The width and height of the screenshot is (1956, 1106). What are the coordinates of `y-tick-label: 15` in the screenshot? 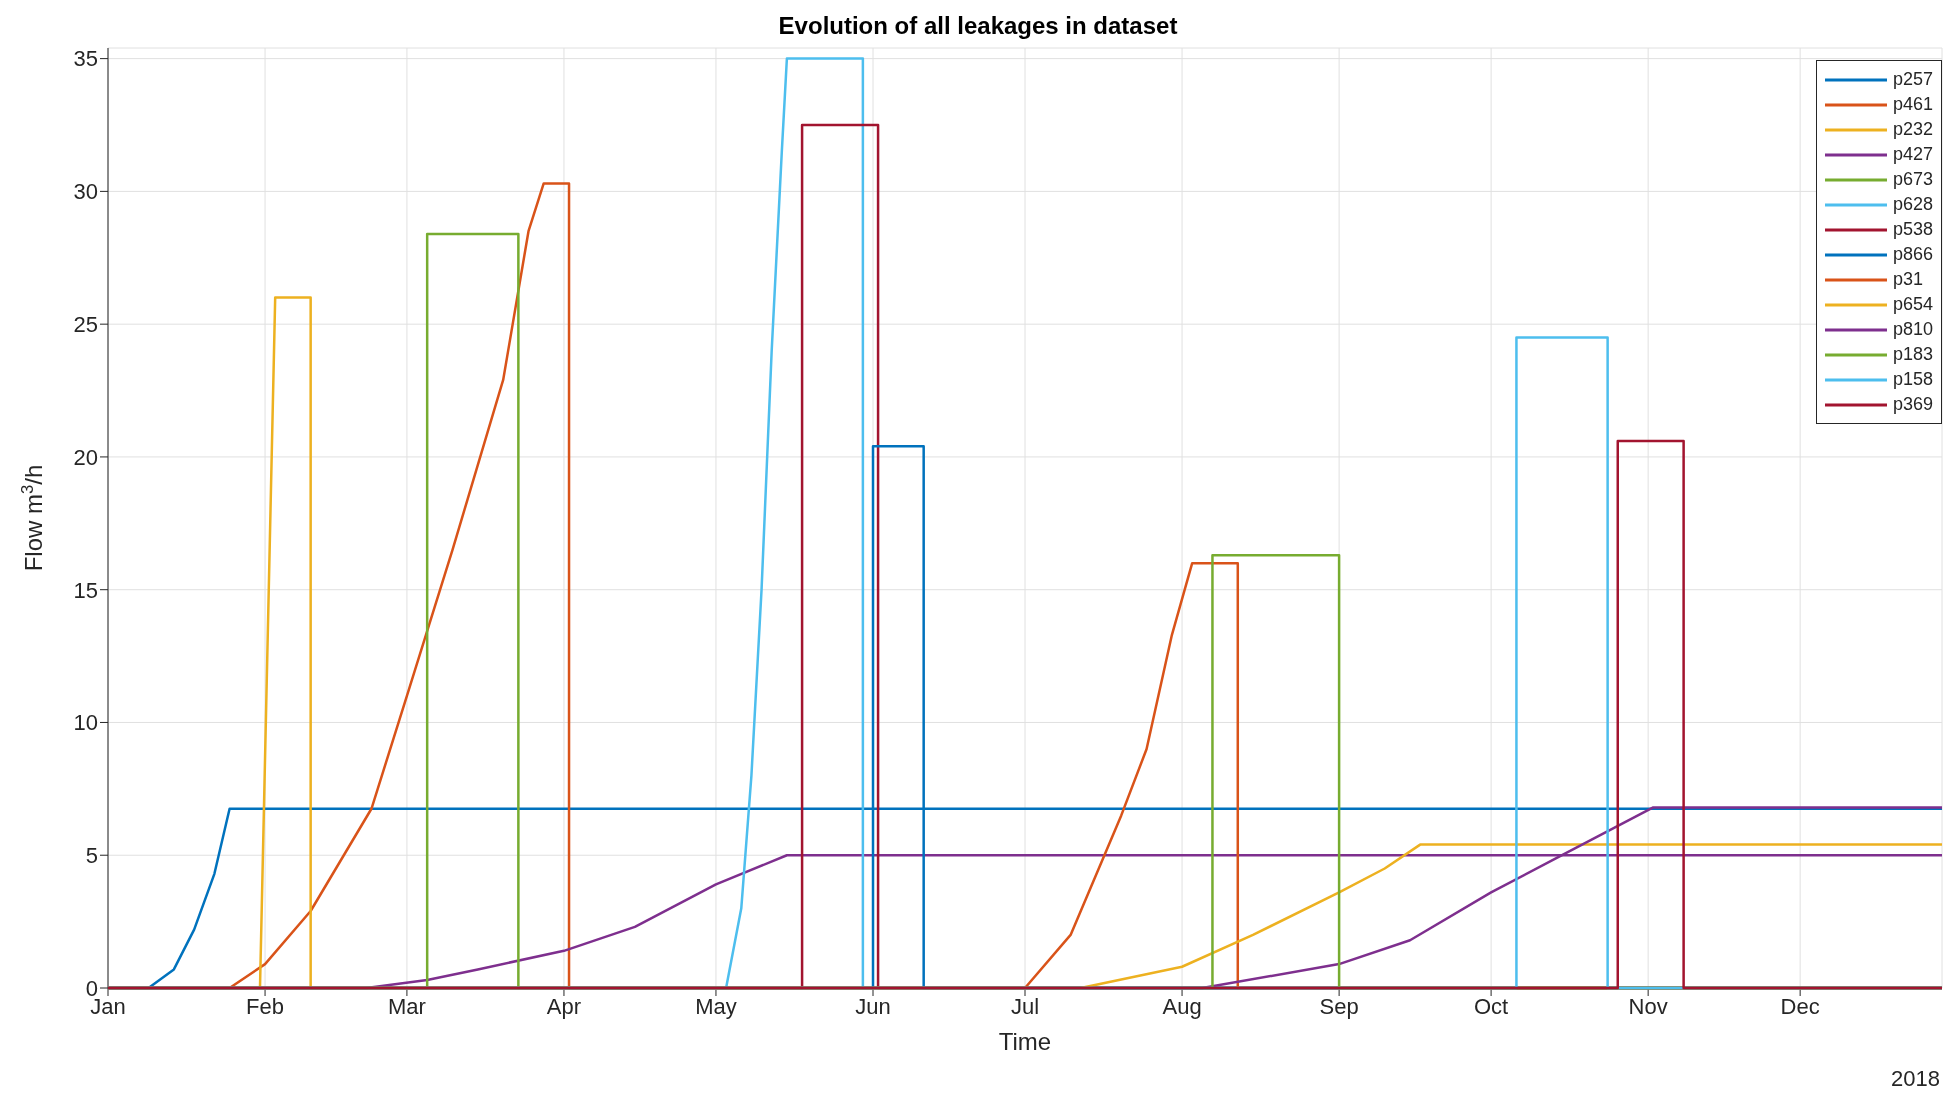 It's located at (85, 590).